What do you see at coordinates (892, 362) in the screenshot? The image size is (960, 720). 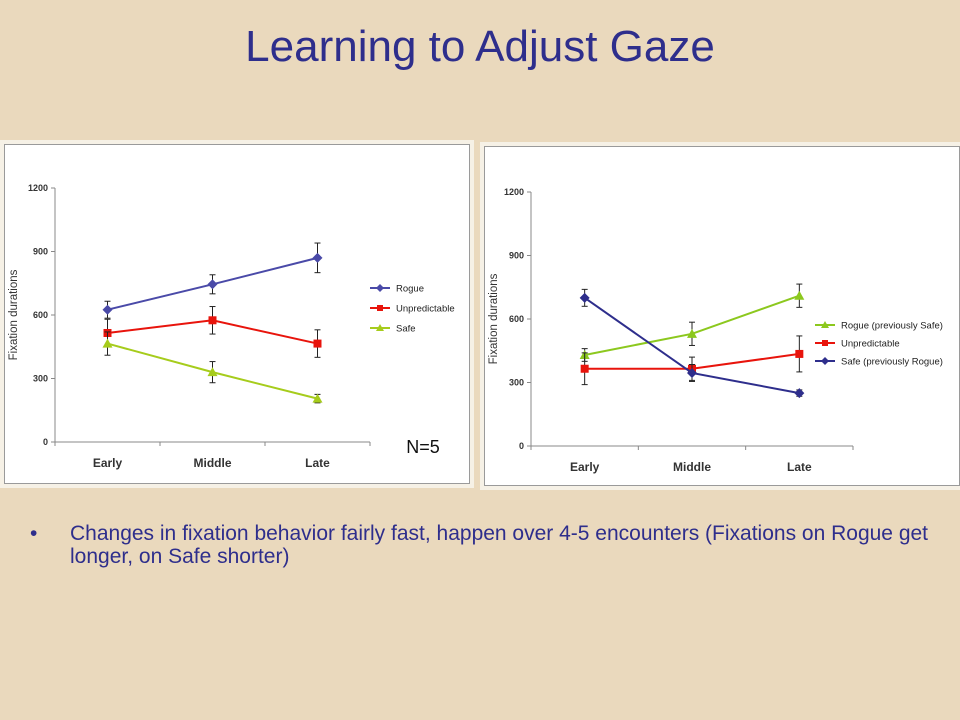 I see `legend-label: Safe (previously Rogue)` at bounding box center [892, 362].